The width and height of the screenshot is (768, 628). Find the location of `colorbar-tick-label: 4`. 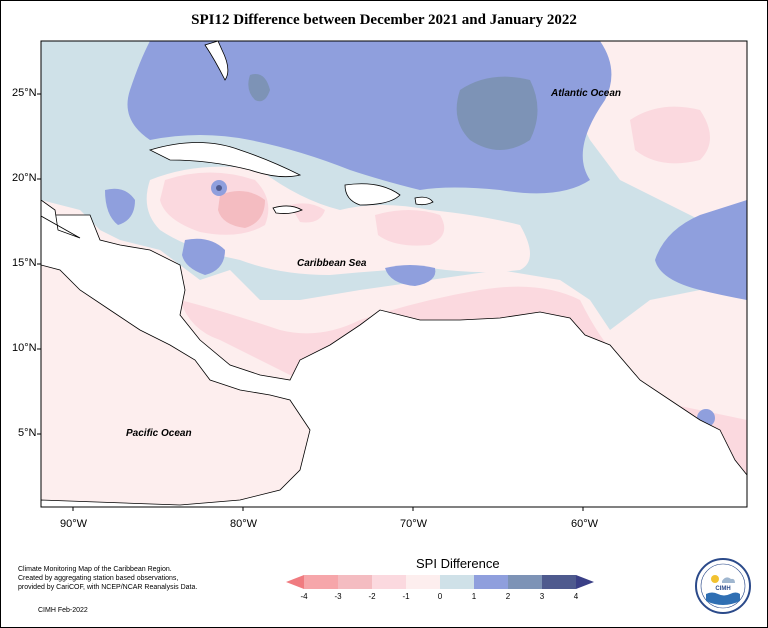

colorbar-tick-label: 4 is located at coordinates (576, 596).